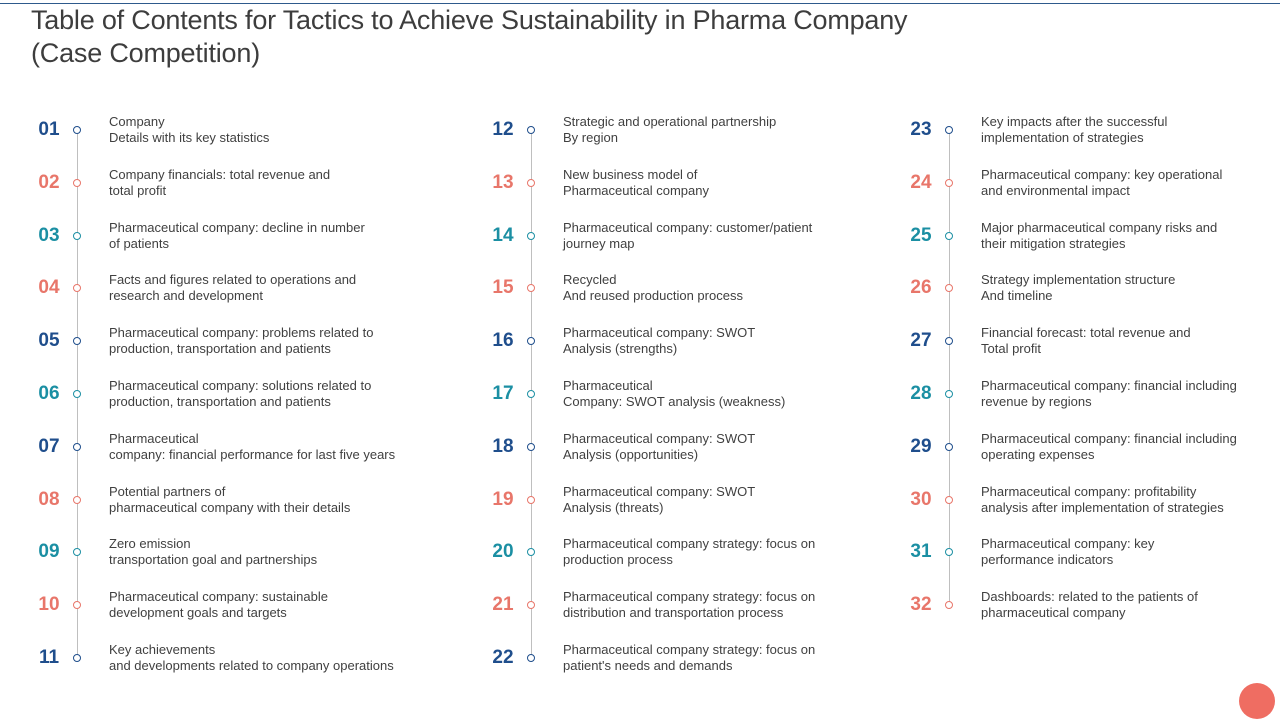 This screenshot has height=720, width=1280. What do you see at coordinates (186, 296) in the screenshot?
I see `toc-item-line-2: research and development` at bounding box center [186, 296].